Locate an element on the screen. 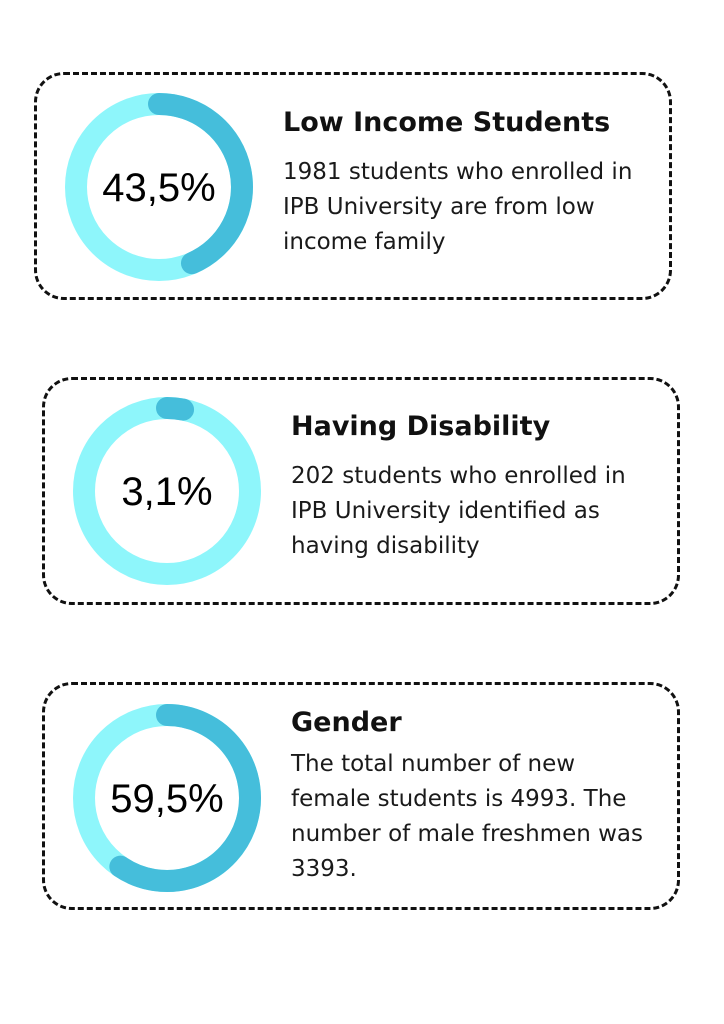 This screenshot has width=724, height=1024. donut-chart-low-income: 43,5% is located at coordinates (159, 187).